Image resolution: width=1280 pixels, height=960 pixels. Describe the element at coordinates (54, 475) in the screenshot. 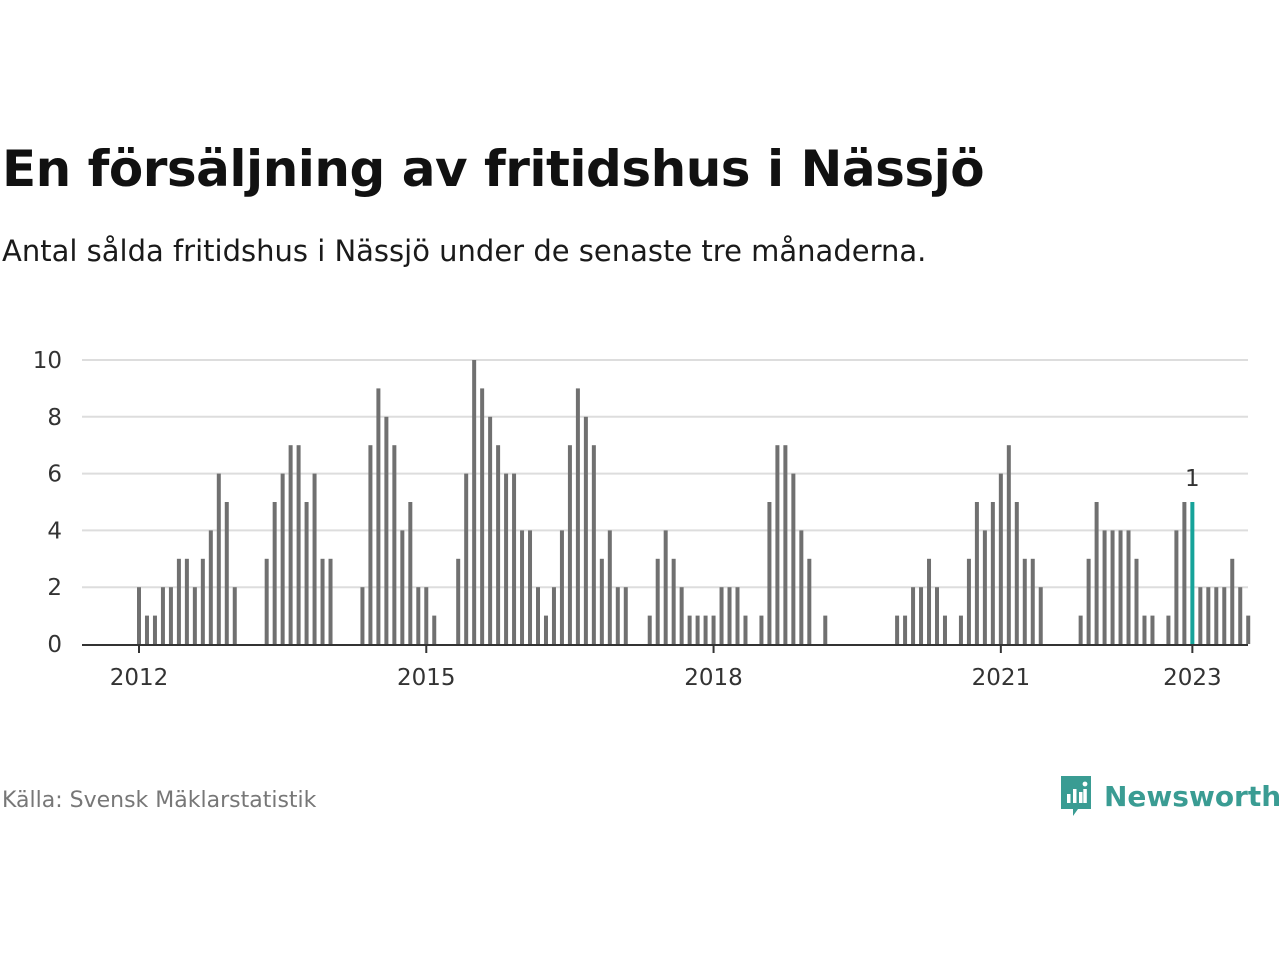

I see `y-tick-label: 6` at that location.